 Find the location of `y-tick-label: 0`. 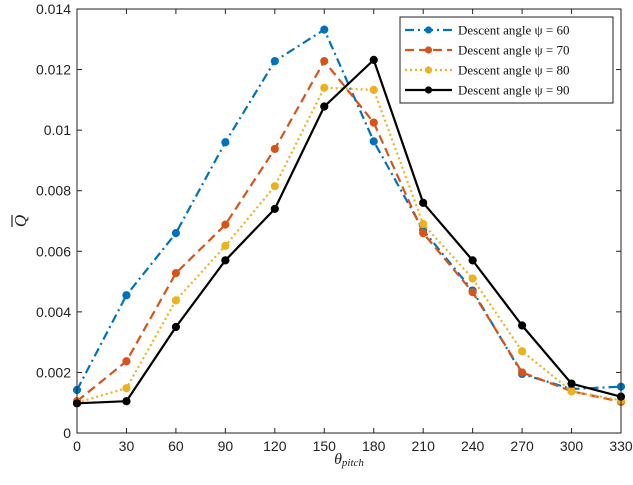

y-tick-label: 0 is located at coordinates (67, 433).